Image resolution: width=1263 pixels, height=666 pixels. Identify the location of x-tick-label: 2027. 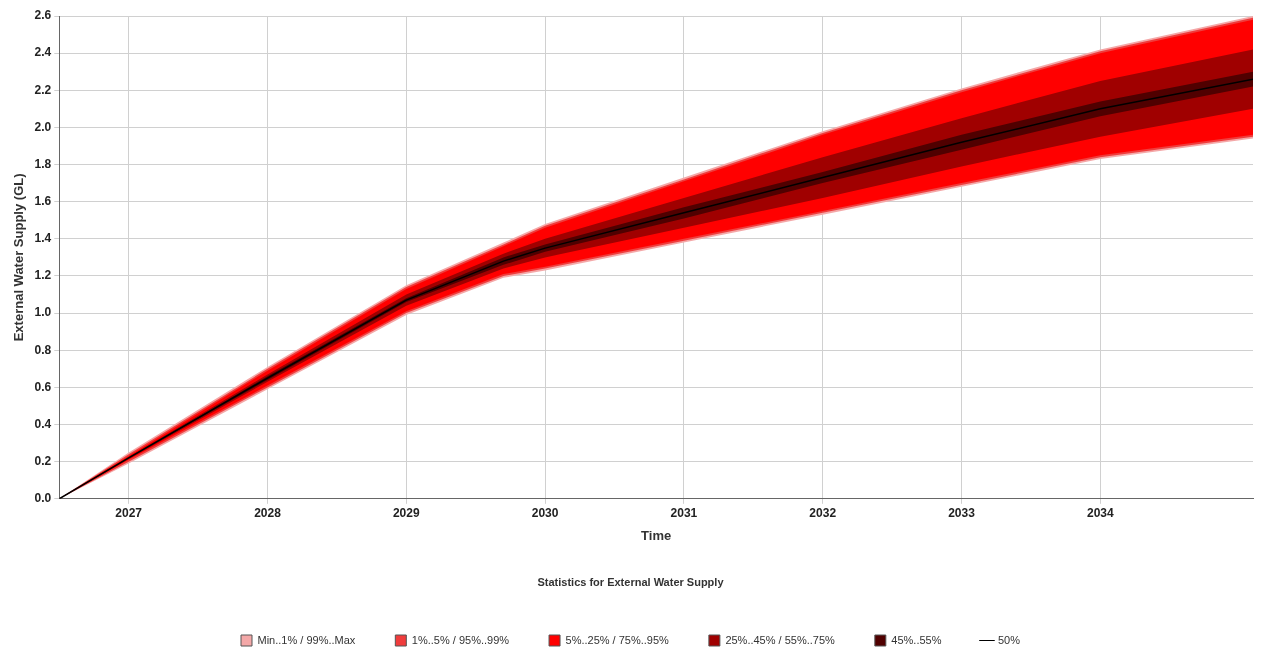
(129, 513).